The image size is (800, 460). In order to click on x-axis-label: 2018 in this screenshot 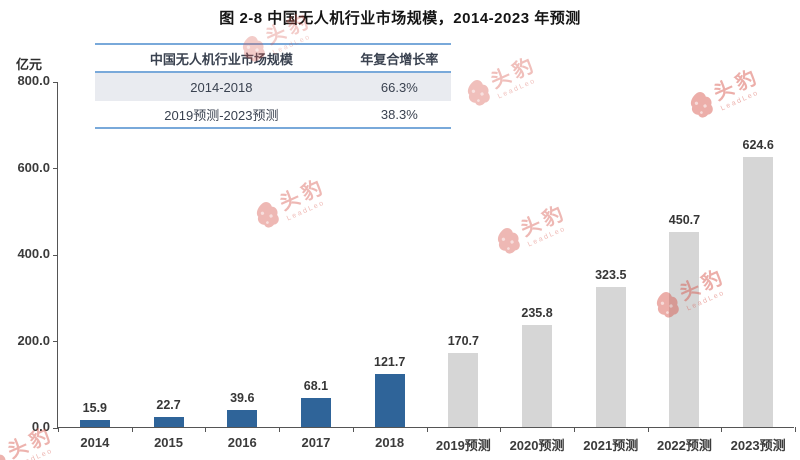, I will do `click(390, 442)`.